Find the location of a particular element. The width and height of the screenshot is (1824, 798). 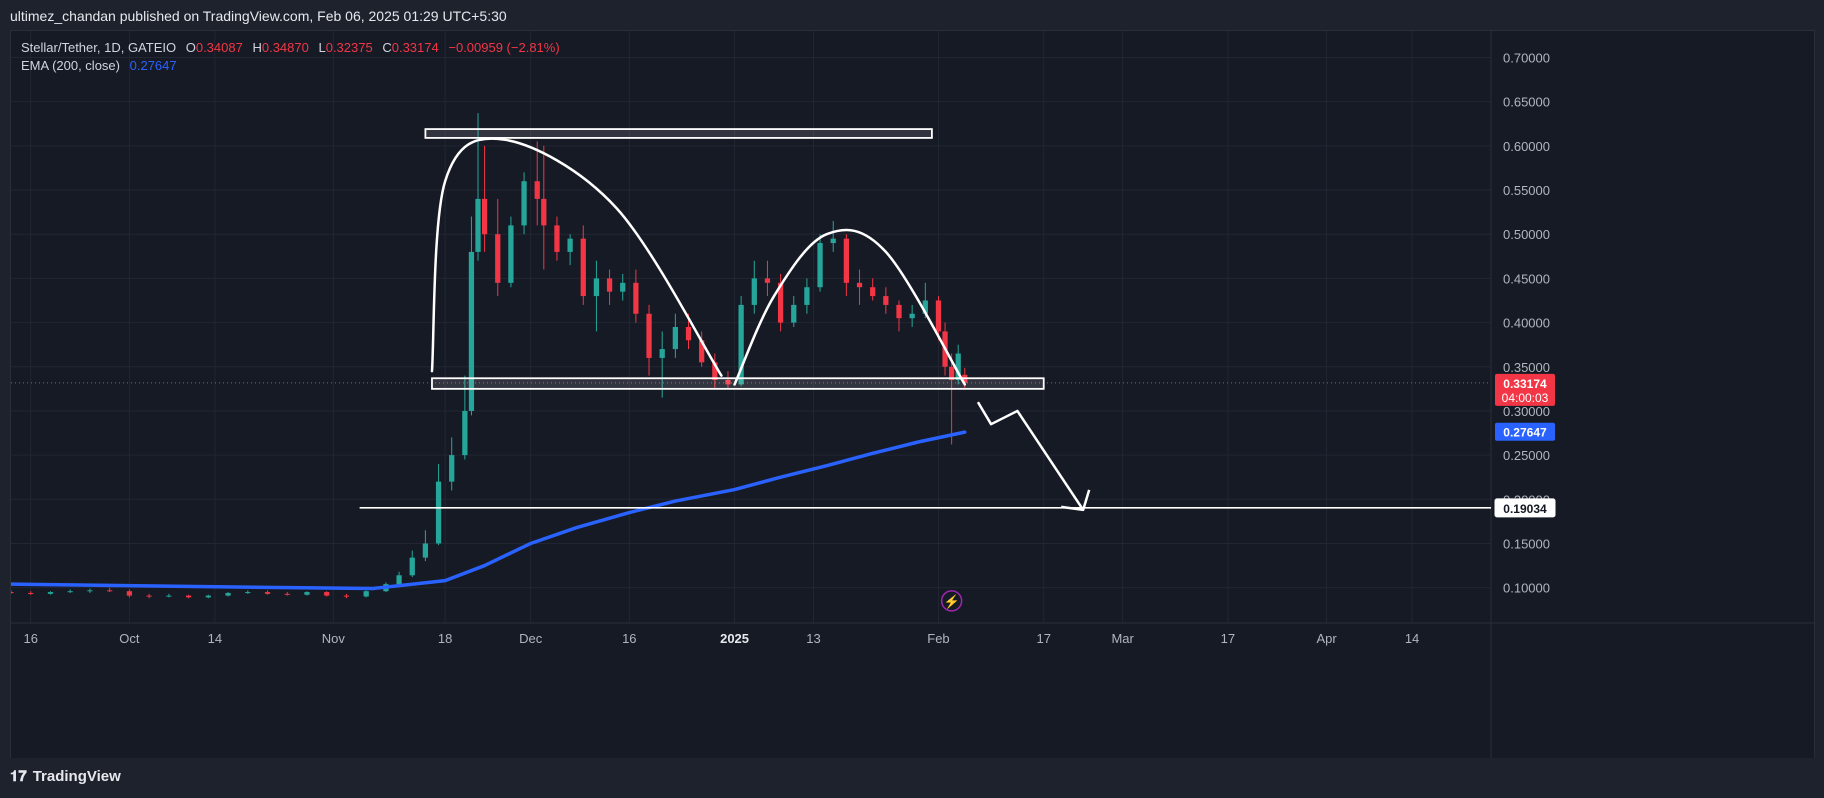

legend-symbol: Stellar/Tether, 1D, GATEIO is located at coordinates (99, 47).